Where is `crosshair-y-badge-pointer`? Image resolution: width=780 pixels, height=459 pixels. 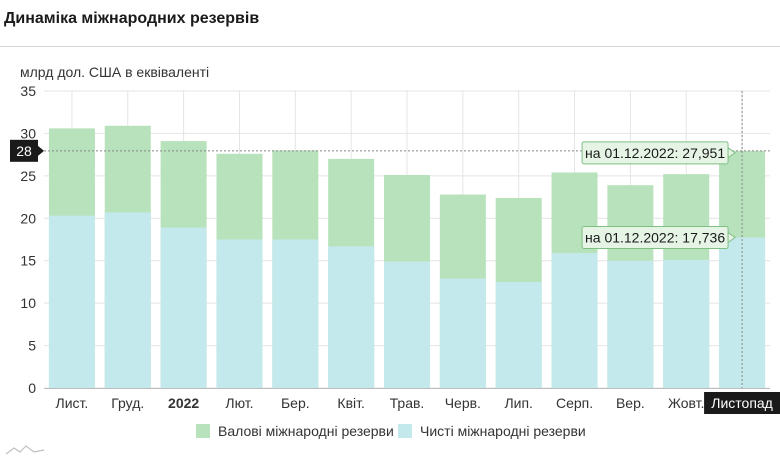
crosshair-y-badge-pointer is located at coordinates (41, 150).